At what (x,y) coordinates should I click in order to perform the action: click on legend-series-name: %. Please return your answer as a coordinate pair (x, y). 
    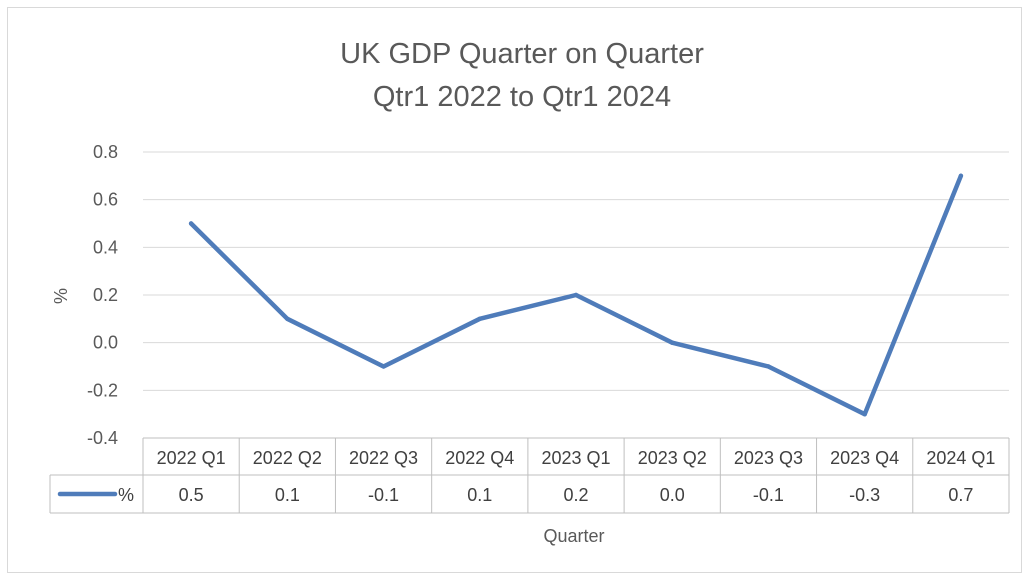
    Looking at the image, I should click on (126, 495).